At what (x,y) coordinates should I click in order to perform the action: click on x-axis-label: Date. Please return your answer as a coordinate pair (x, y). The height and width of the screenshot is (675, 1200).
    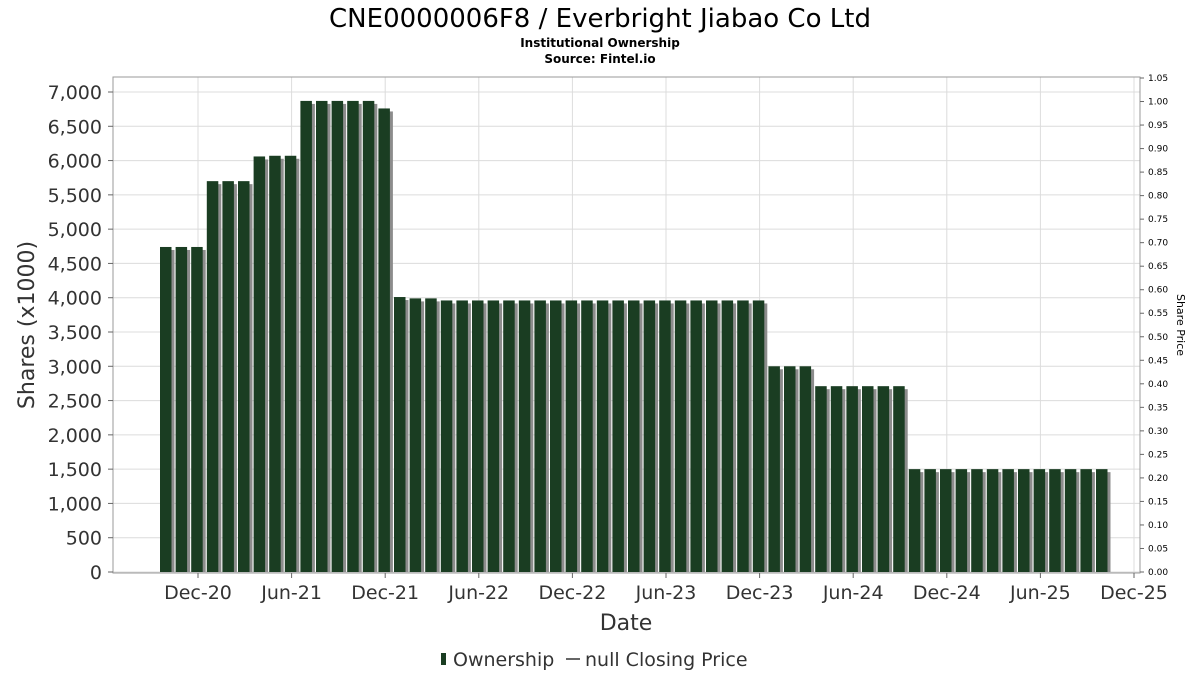
    Looking at the image, I should click on (626, 623).